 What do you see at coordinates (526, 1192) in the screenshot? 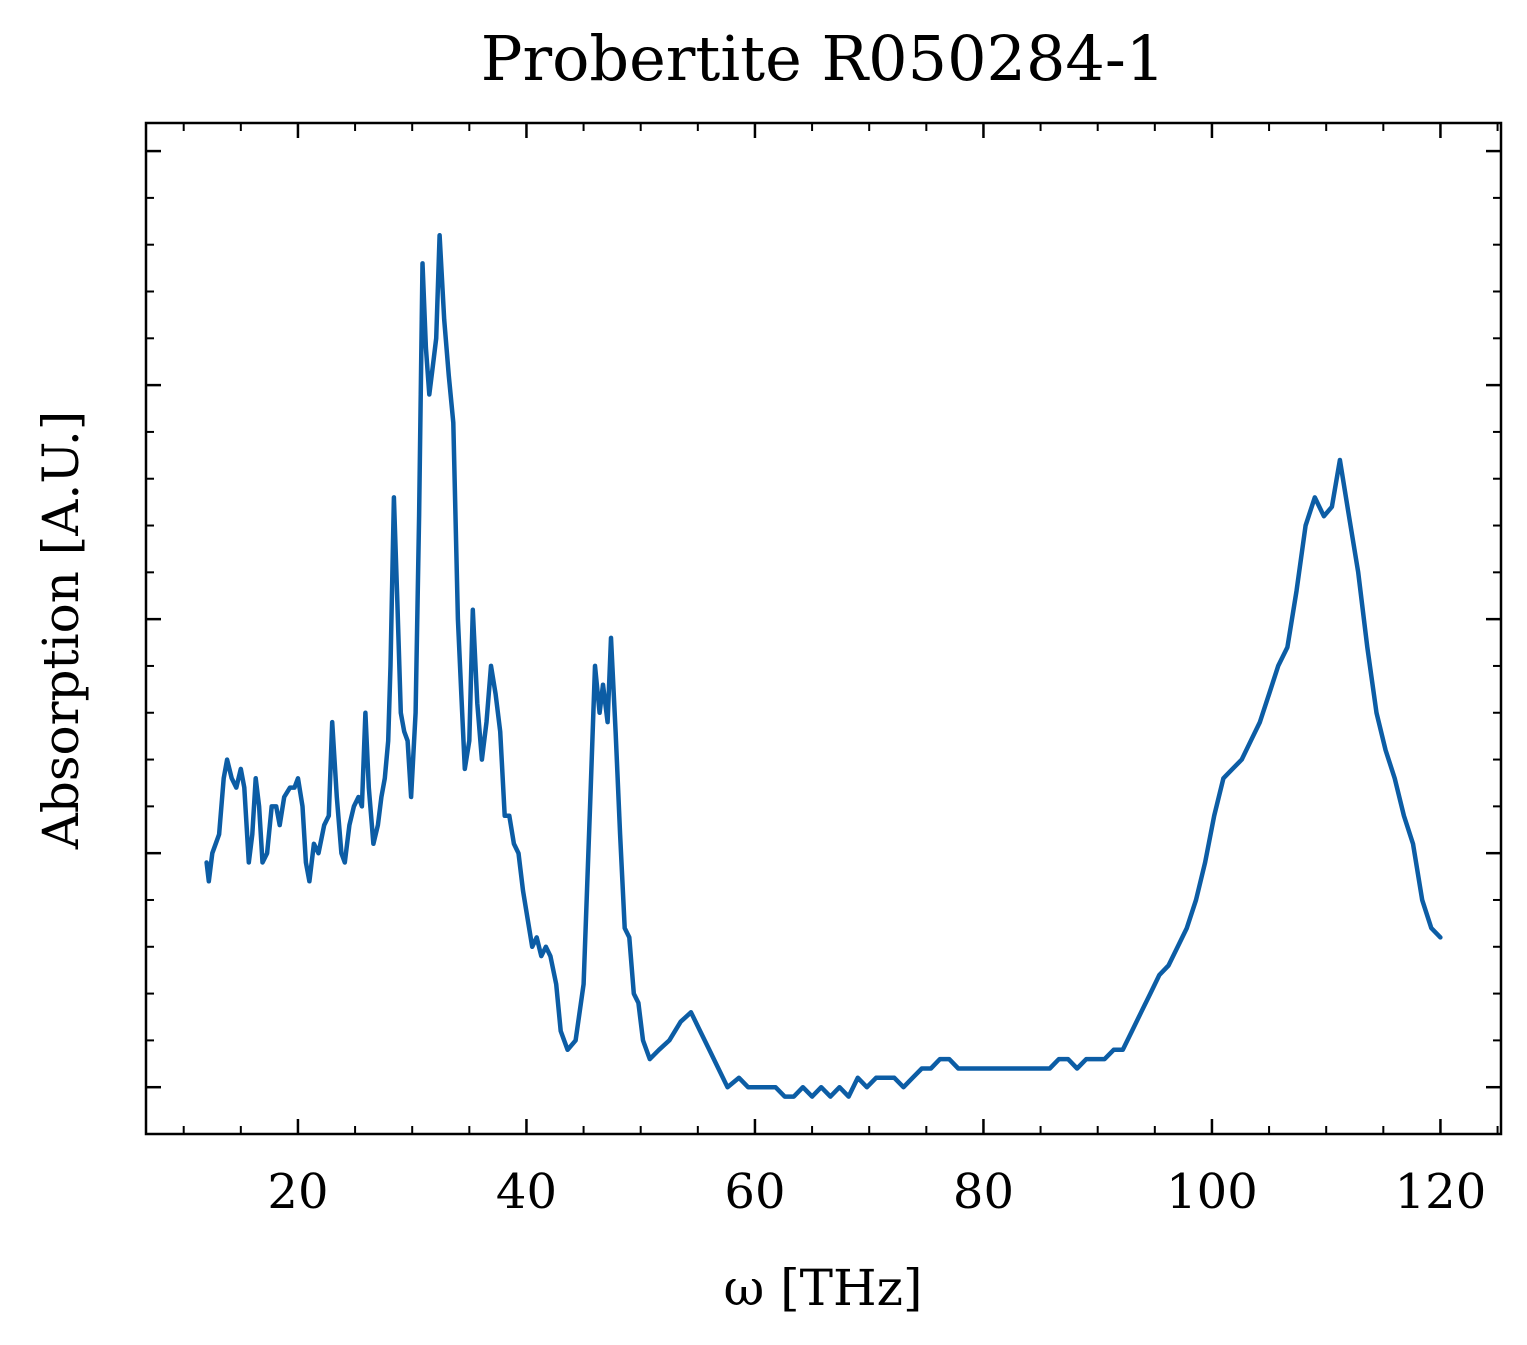
I see `x-tick-label: 40` at bounding box center [526, 1192].